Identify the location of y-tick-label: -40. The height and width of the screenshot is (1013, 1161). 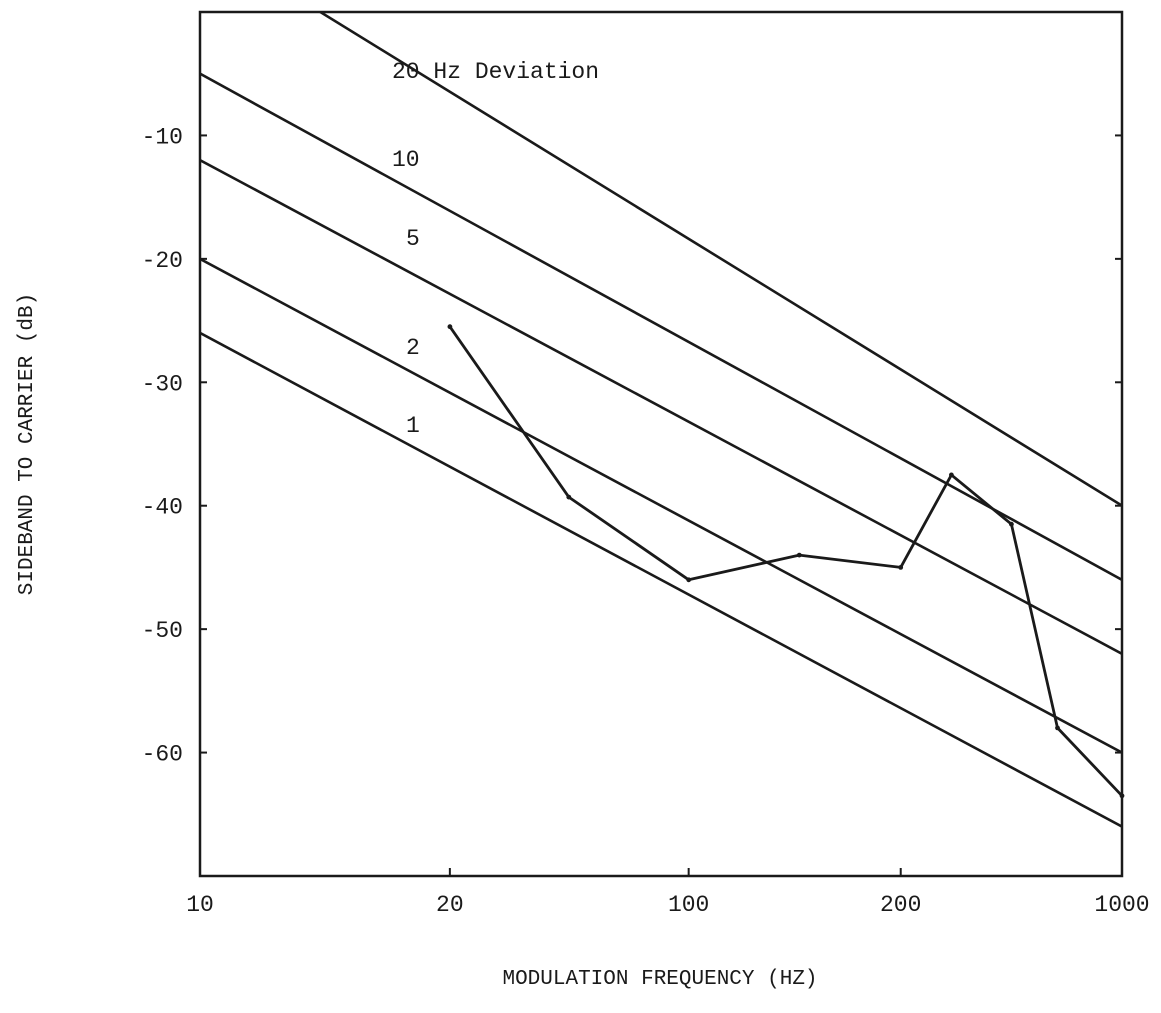
(162, 508).